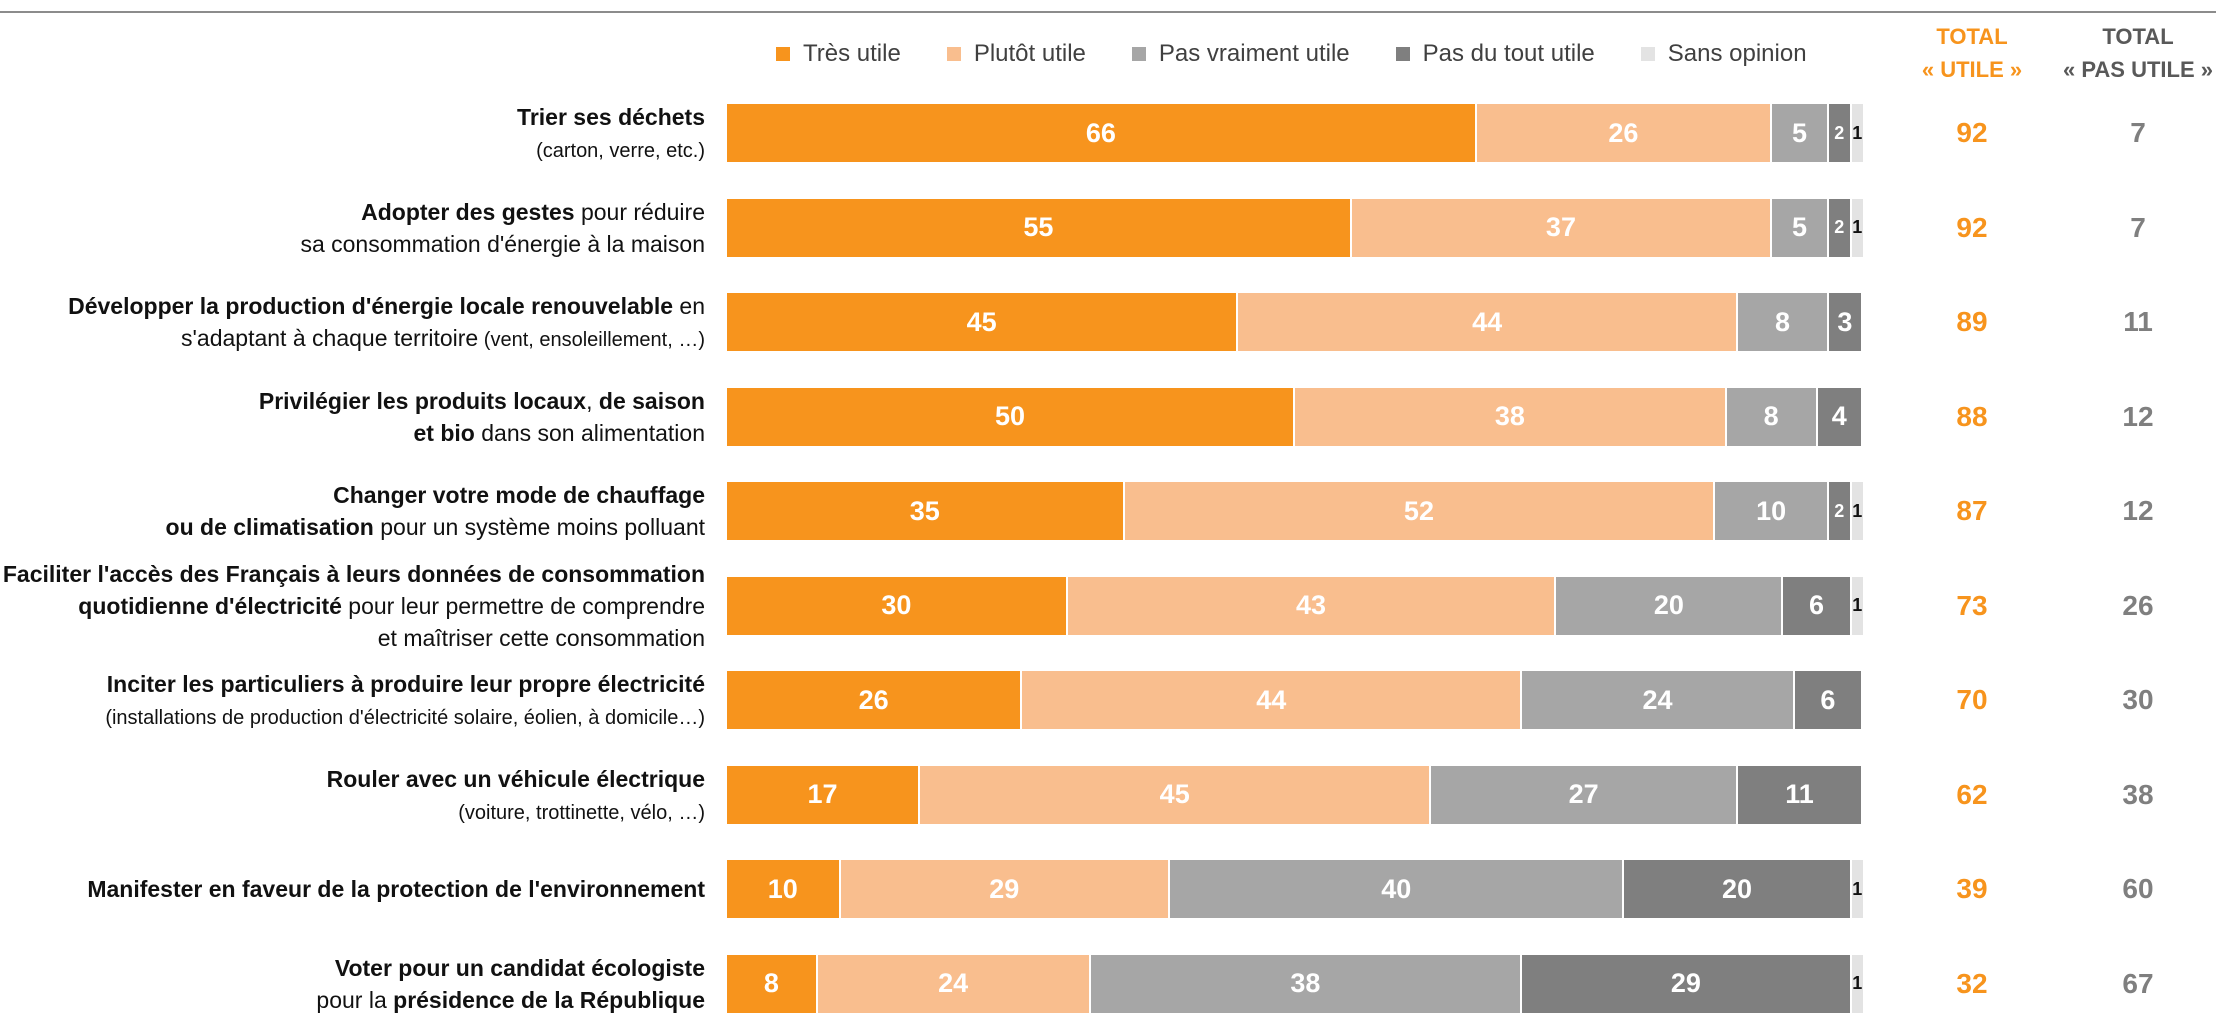  What do you see at coordinates (1972, 605) in the screenshot?
I see `total-utile-value: 73` at bounding box center [1972, 605].